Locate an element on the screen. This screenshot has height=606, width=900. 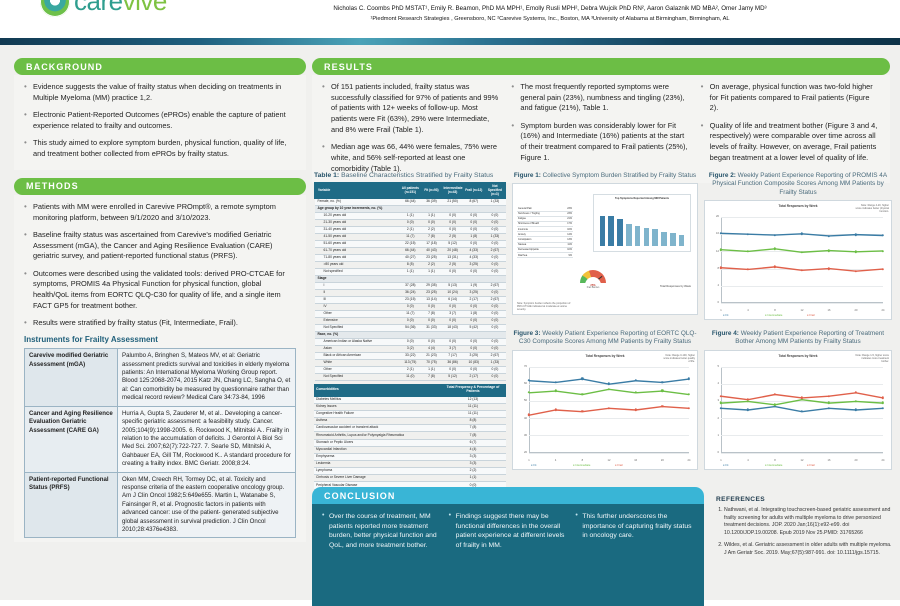
symptom-value: 23% is located at coordinates (566, 208).